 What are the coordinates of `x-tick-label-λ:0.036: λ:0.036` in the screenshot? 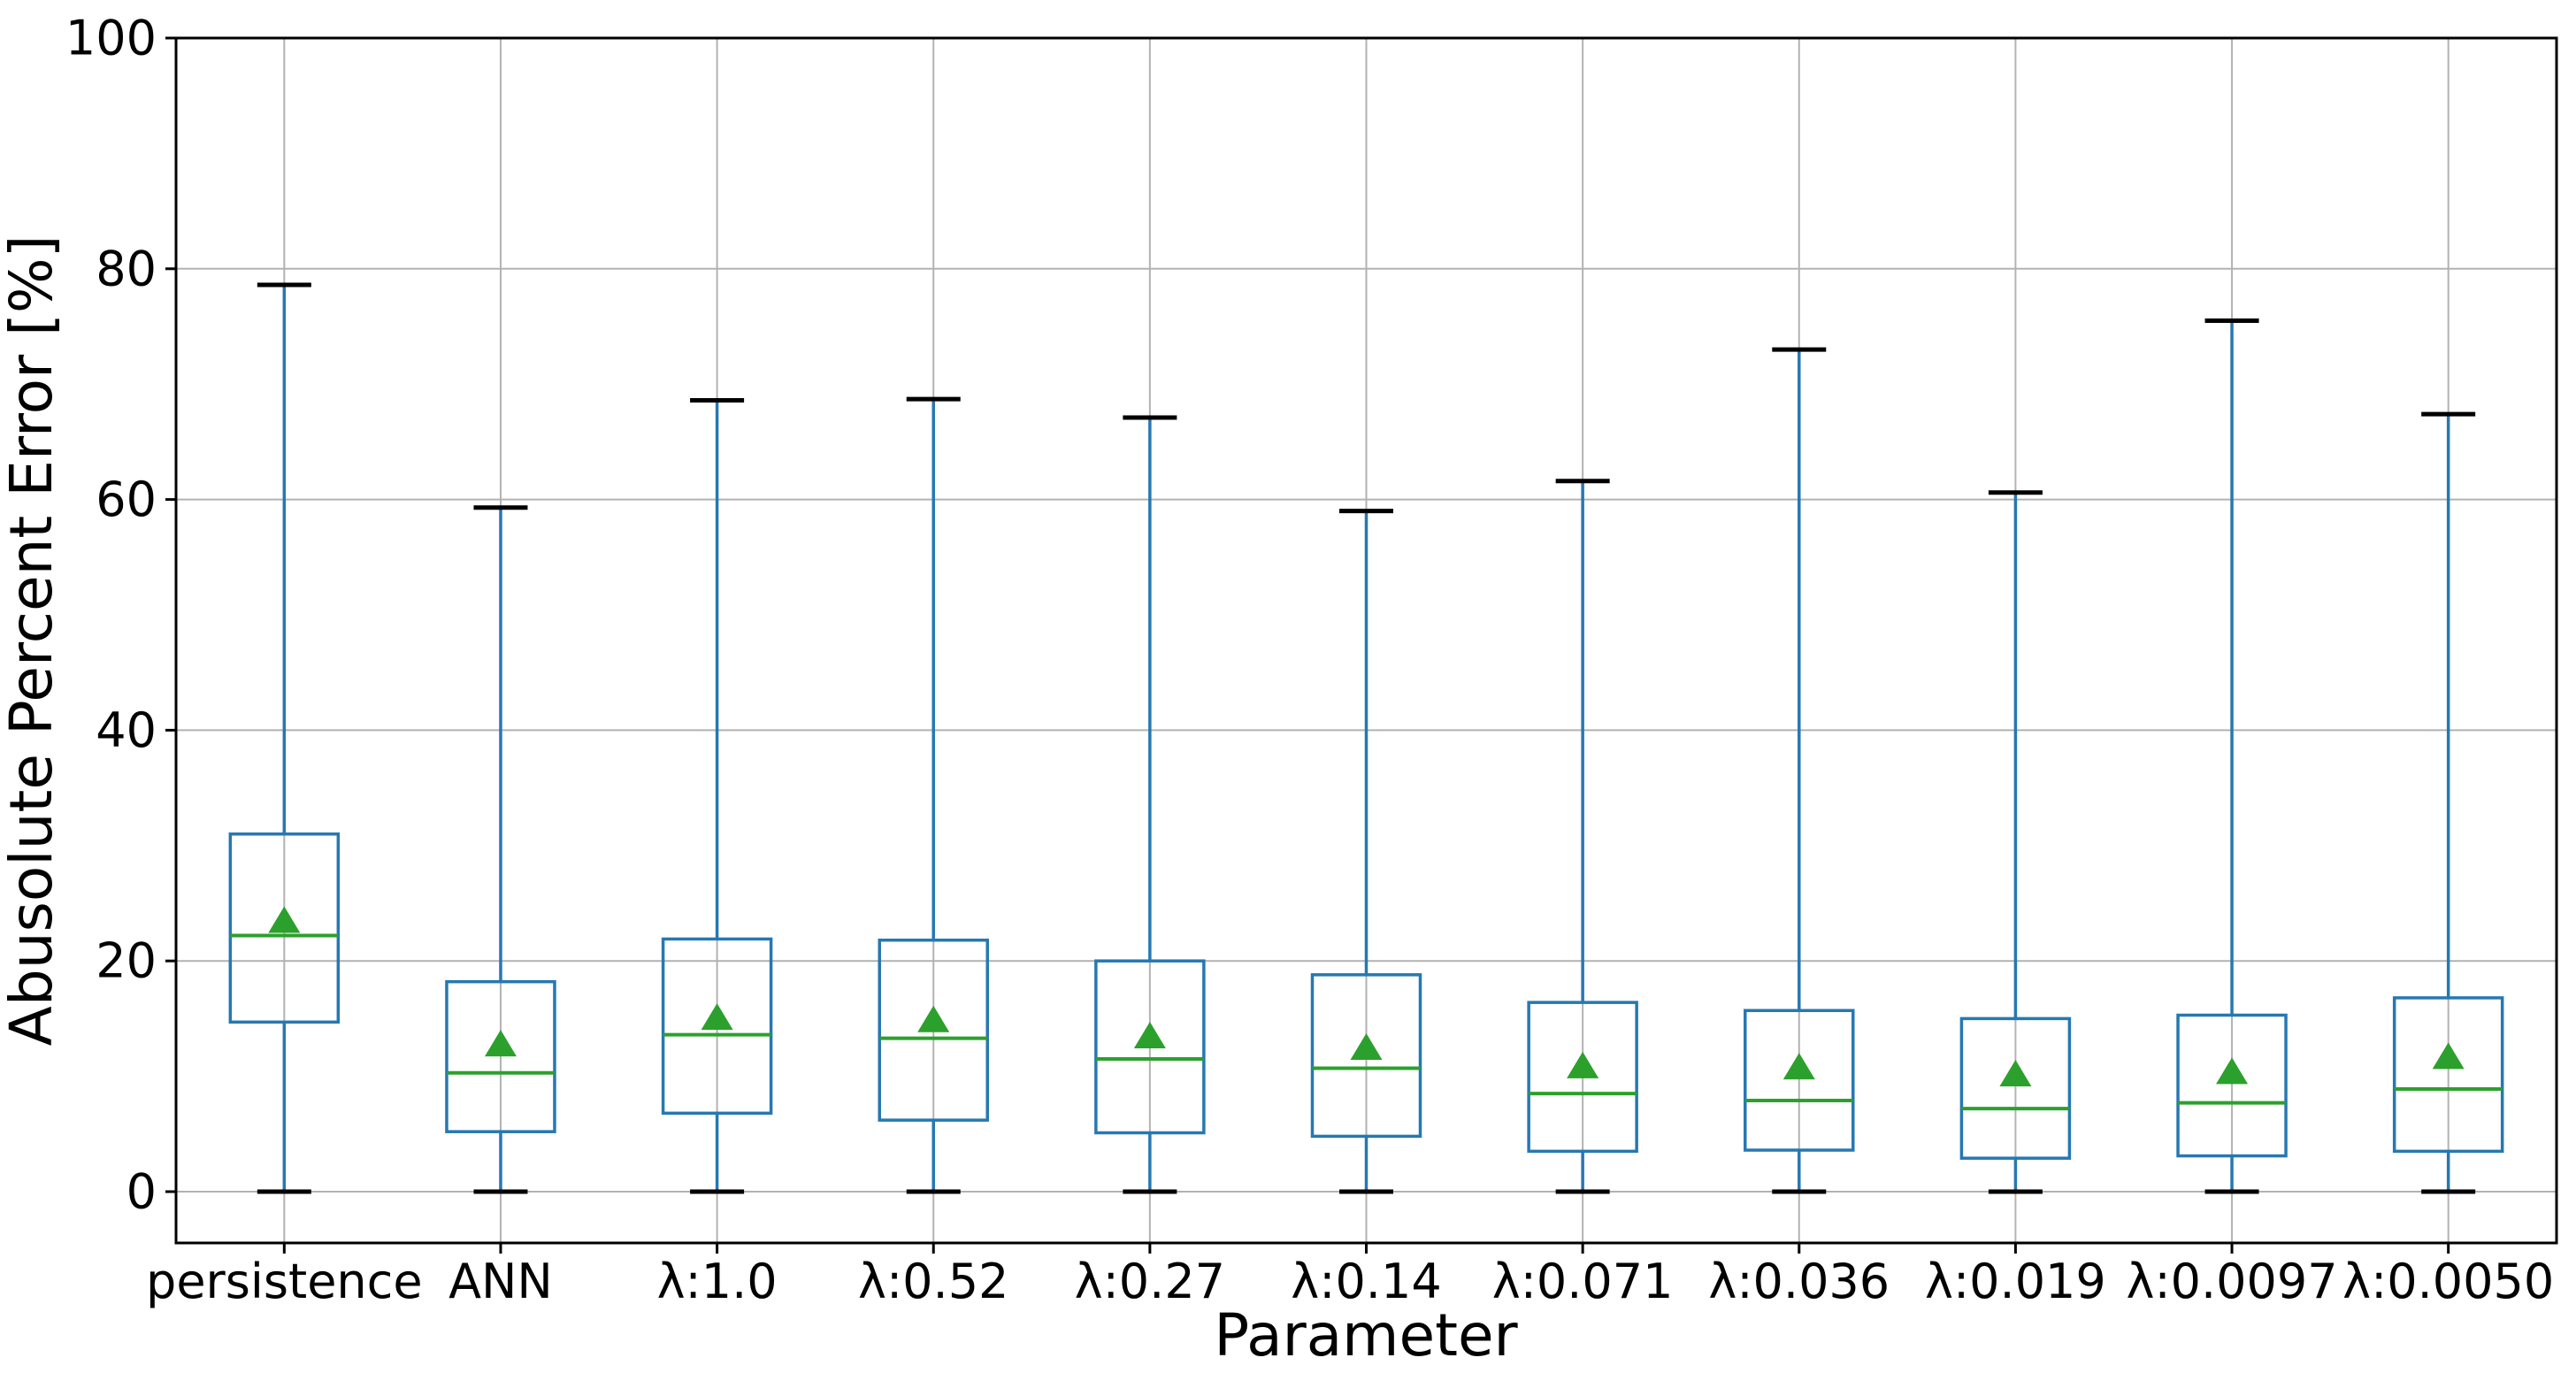 It's located at (1799, 1281).